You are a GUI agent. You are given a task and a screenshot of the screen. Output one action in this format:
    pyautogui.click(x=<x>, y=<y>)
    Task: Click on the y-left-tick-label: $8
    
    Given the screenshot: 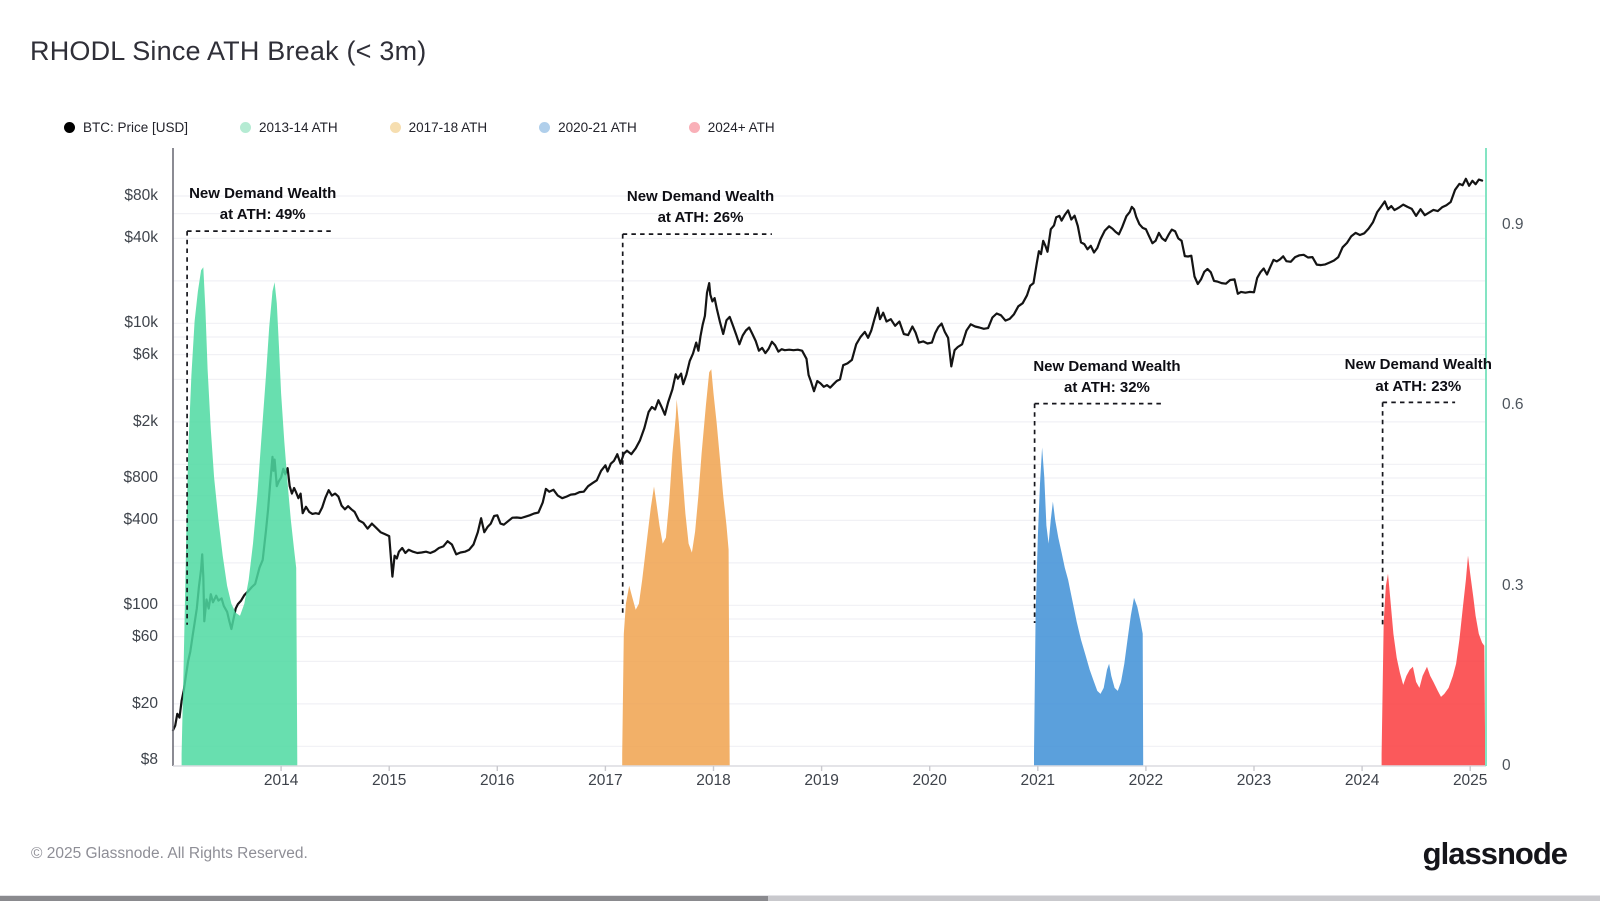 What is the action you would take?
    pyautogui.click(x=149, y=759)
    